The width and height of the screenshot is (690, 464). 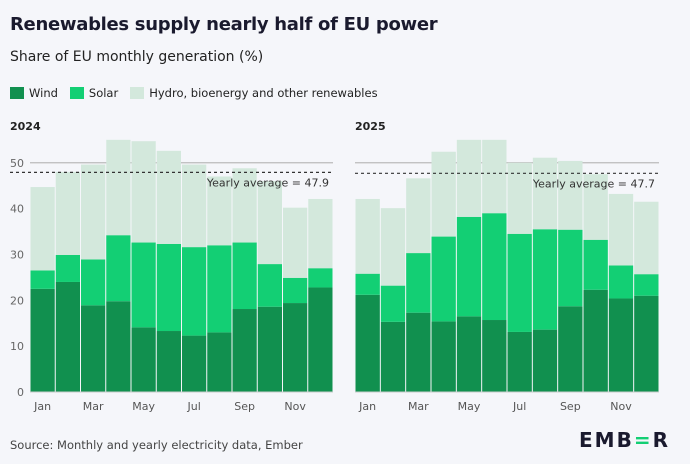 What do you see at coordinates (42, 279) in the screenshot?
I see `bar-solar-2024-Jan` at bounding box center [42, 279].